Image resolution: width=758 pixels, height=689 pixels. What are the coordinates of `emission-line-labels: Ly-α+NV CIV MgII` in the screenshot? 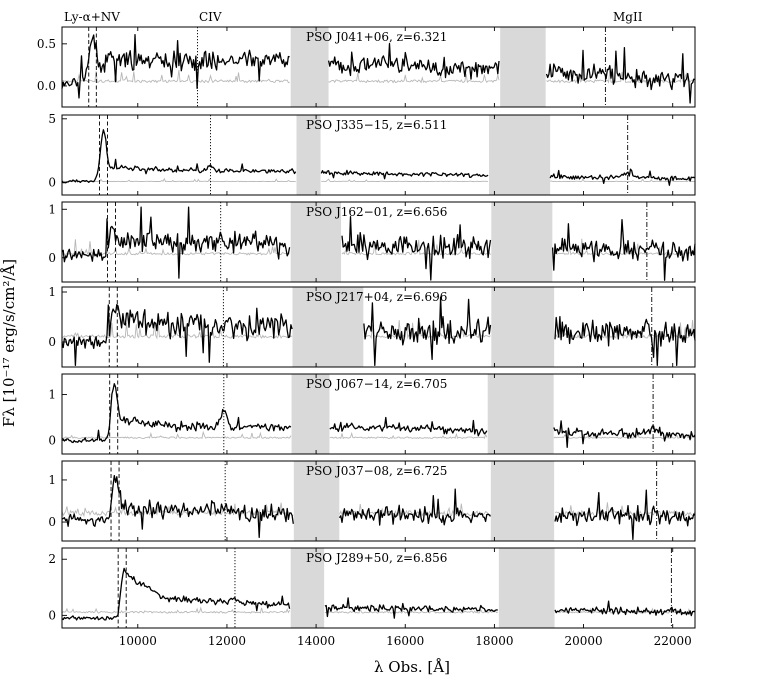 It's located at (353, 17).